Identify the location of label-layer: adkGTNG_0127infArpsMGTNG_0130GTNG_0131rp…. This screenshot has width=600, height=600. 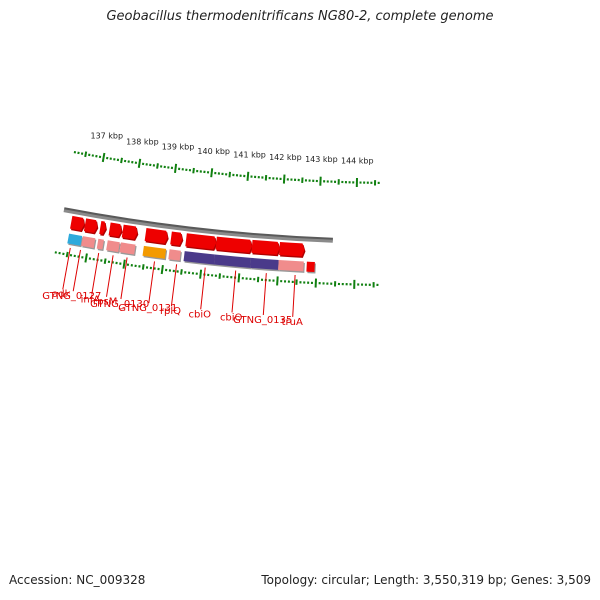
(172, 287).